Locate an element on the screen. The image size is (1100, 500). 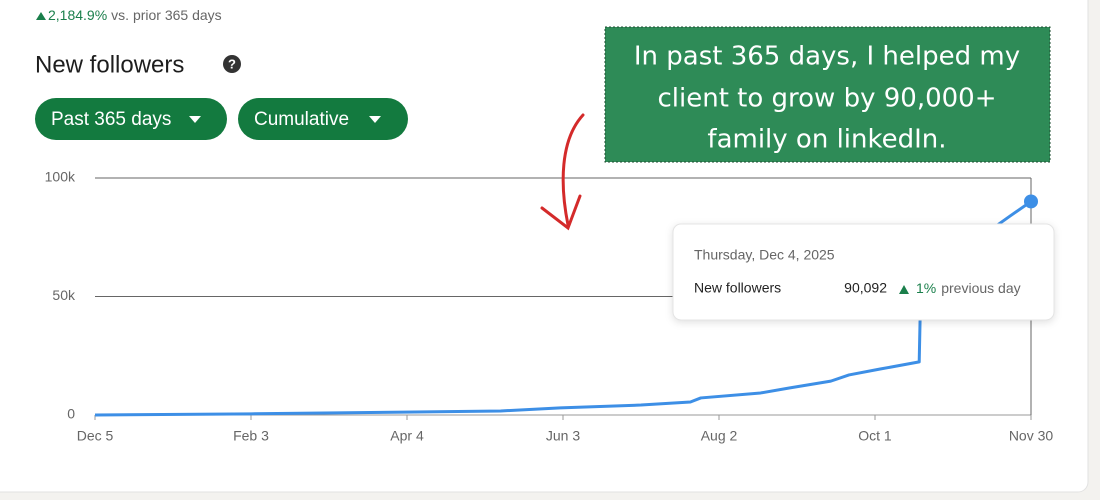
help-icon: ? is located at coordinates (232, 64).